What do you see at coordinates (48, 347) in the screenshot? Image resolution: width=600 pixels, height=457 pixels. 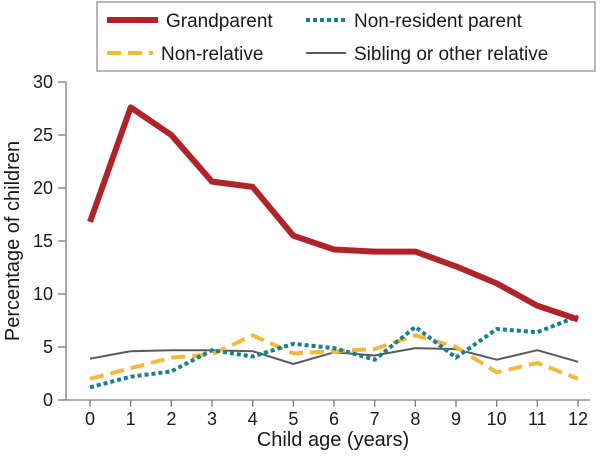 I see `y-tick-label: 5` at bounding box center [48, 347].